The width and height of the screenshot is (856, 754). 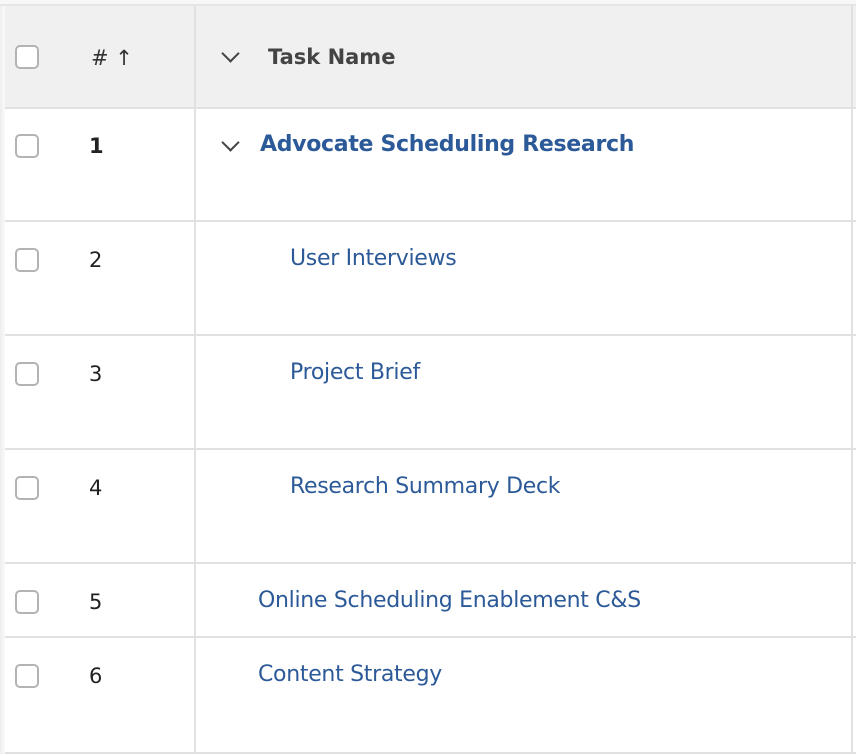 I want to click on task-name-link: User Interviews, so click(x=373, y=258).